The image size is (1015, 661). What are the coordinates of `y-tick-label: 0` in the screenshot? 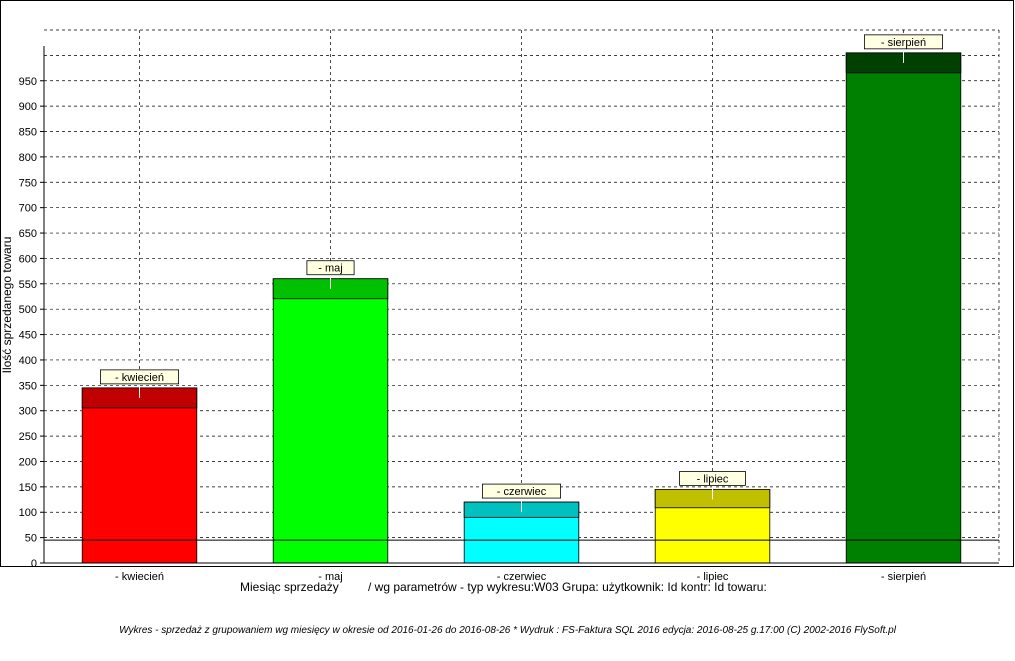 It's located at (34, 564).